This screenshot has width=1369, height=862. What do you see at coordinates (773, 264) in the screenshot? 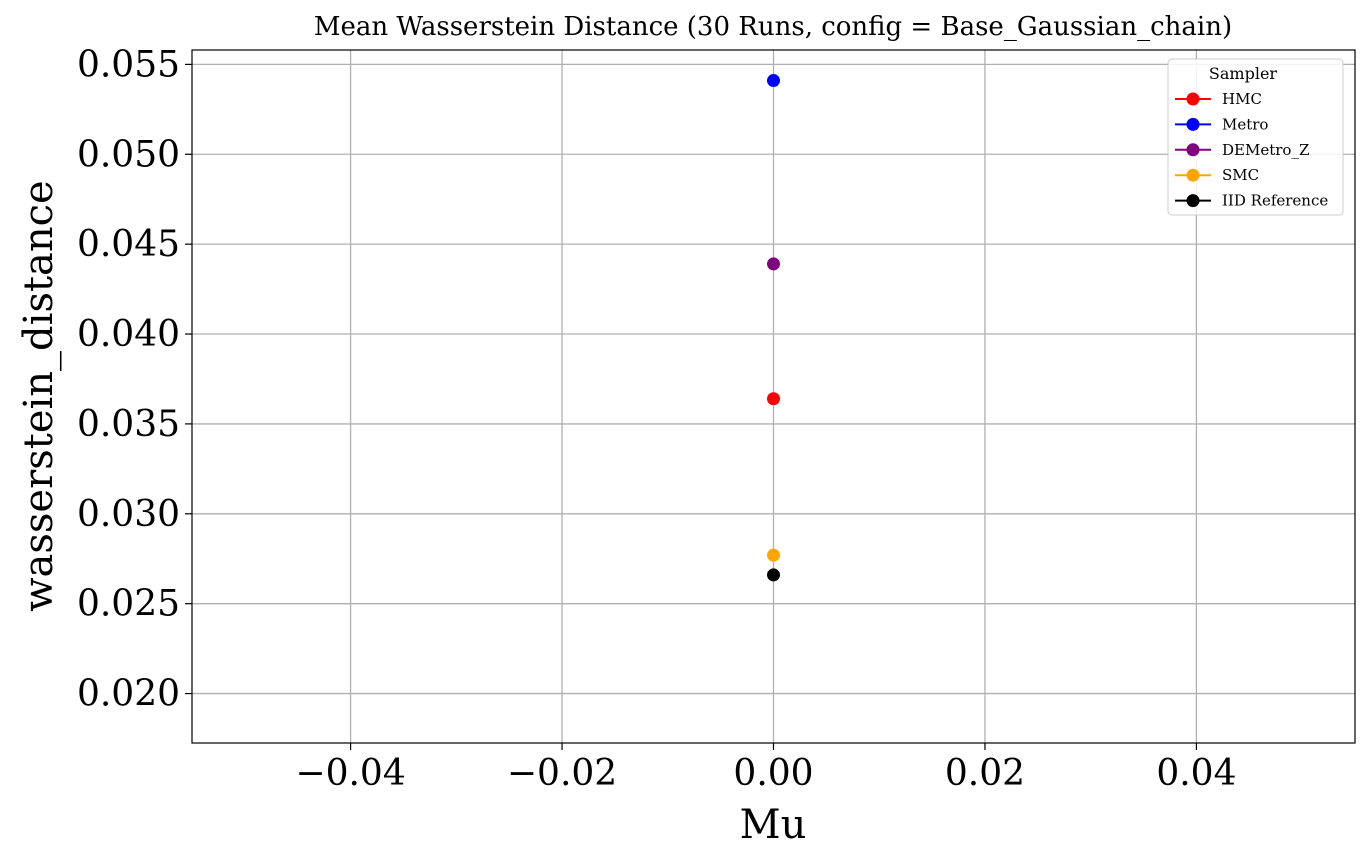
I see `data-point-demetro-z` at bounding box center [773, 264].